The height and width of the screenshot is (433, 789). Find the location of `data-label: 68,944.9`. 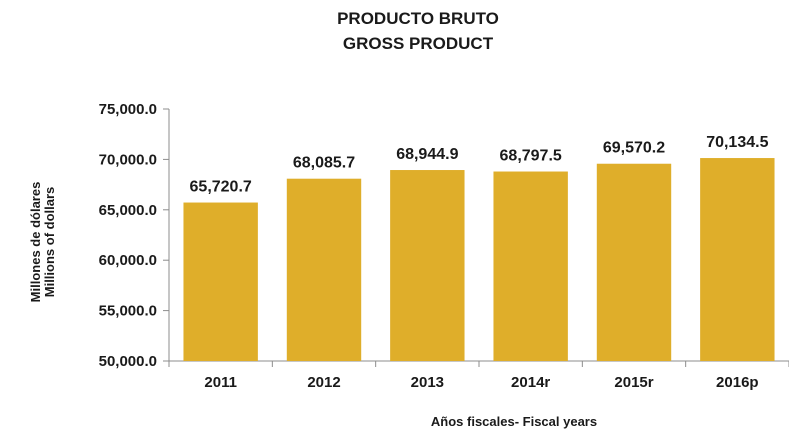

data-label: 68,944.9 is located at coordinates (427, 154).